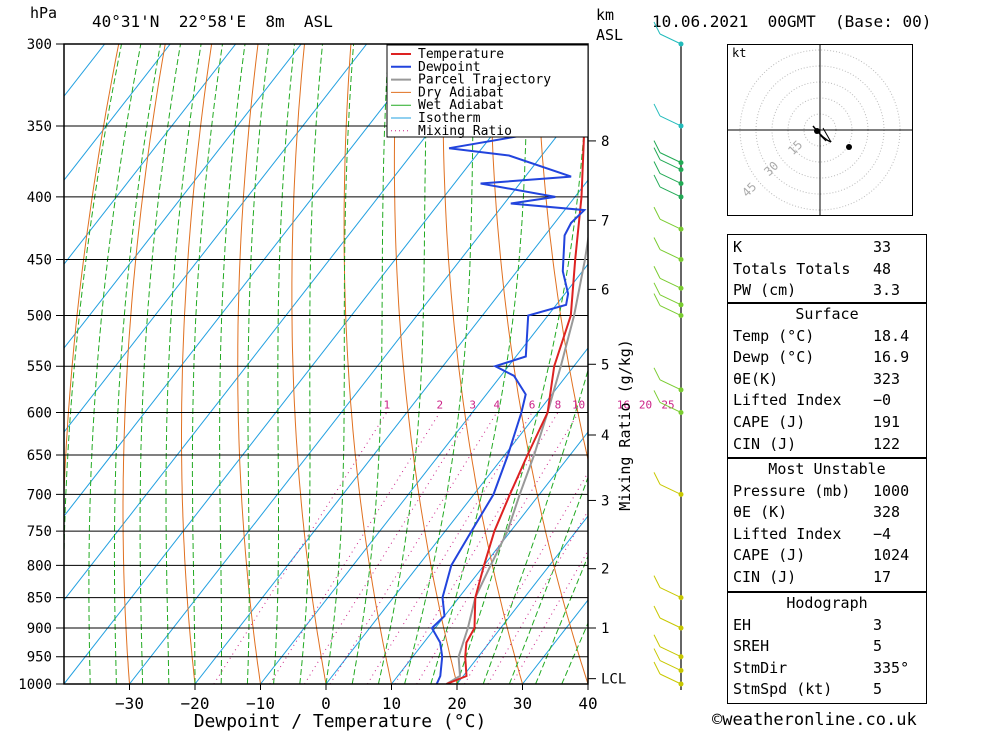 This screenshot has height=733, width=1000. What do you see at coordinates (44, 13) in the screenshot?
I see `pressure-unit-label: hPa` at bounding box center [44, 13].